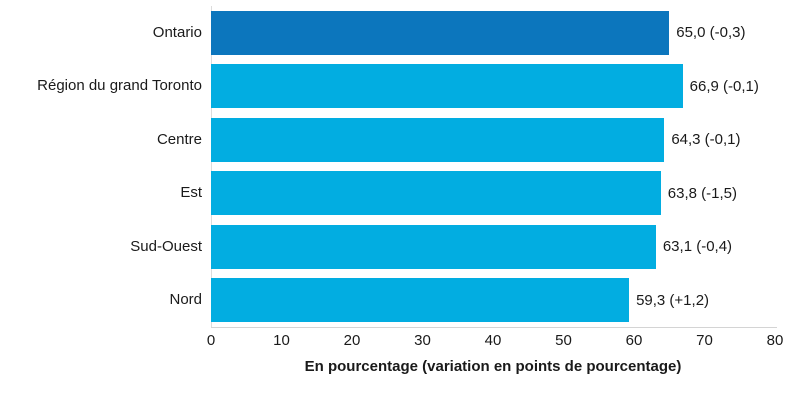 This screenshot has width=800, height=400. What do you see at coordinates (191, 192) in the screenshot?
I see `category-label: Est` at bounding box center [191, 192].